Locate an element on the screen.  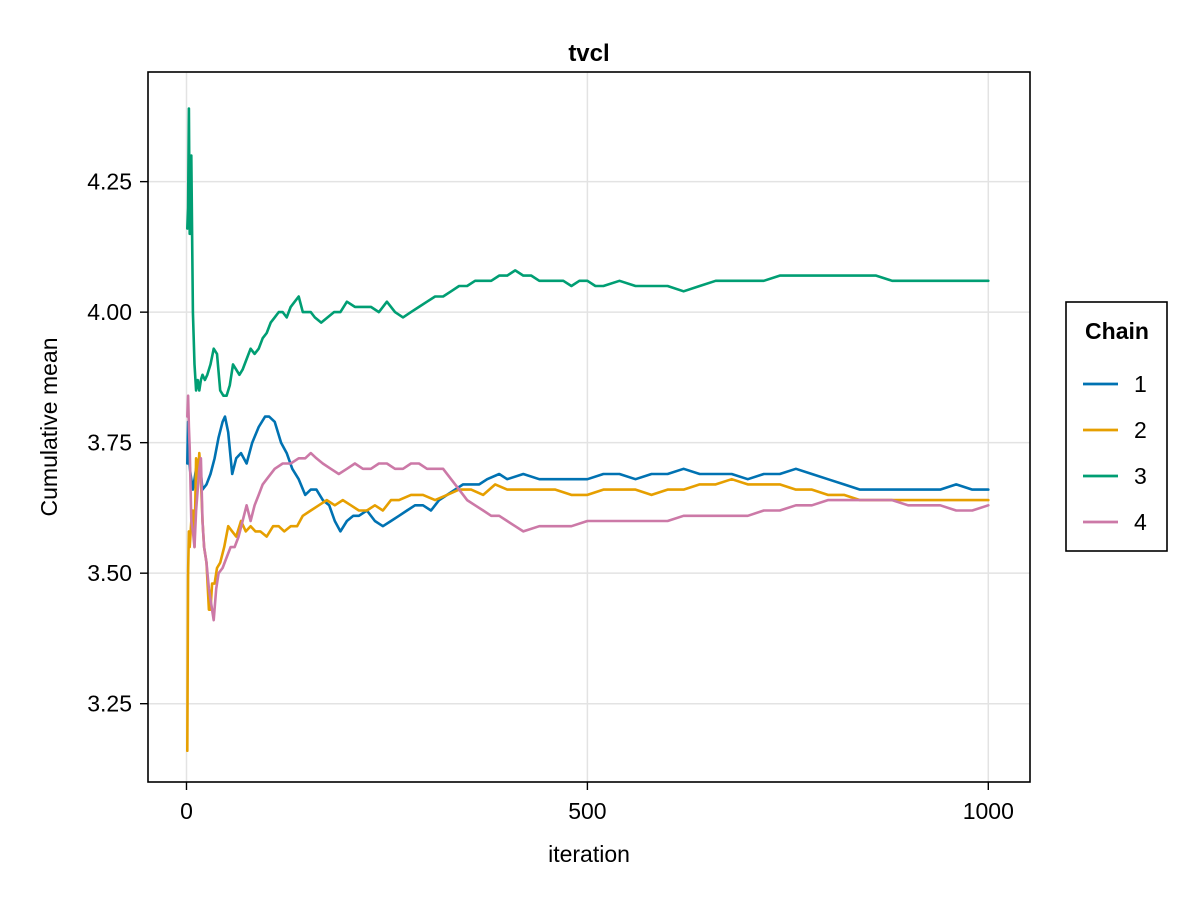
legend-items: 1 2 3 4 is located at coordinates (1115, 453).